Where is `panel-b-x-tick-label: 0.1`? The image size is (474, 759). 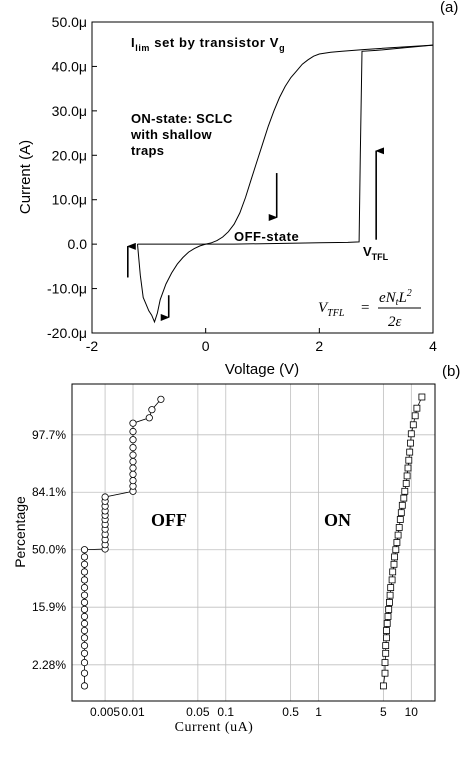 panel-b-x-tick-label: 0.1 is located at coordinates (225, 712).